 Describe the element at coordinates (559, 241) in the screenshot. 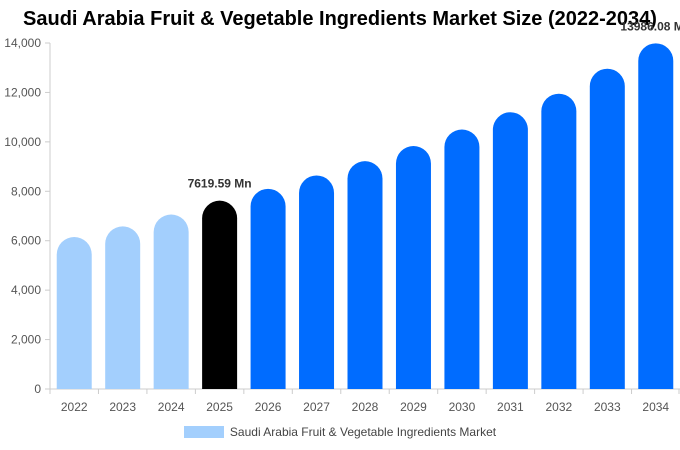

I see `bar-2032` at that location.